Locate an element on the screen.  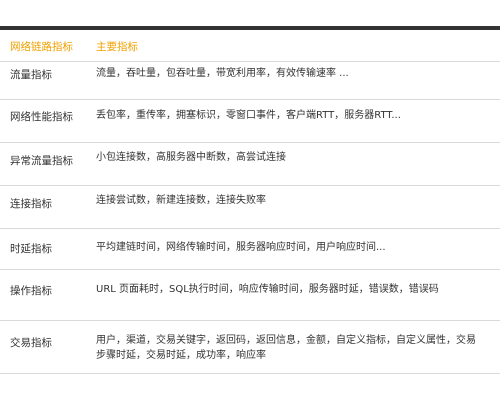
row-name: 流量指标 is located at coordinates (50, 75).